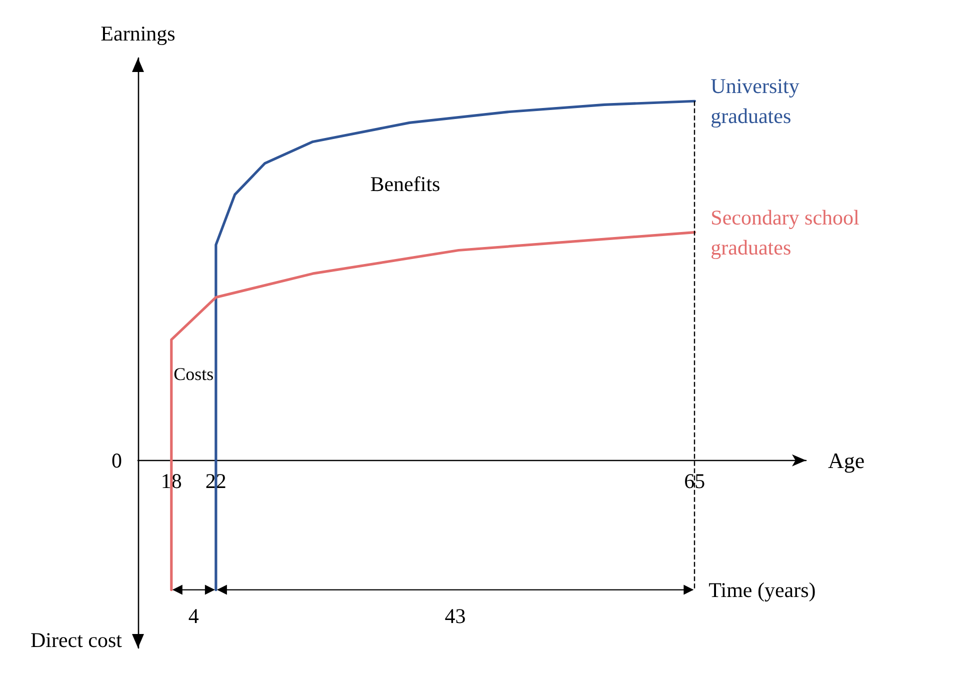 The width and height of the screenshot is (964, 697). Describe the element at coordinates (76, 640) in the screenshot. I see `text: Direct cost` at that location.